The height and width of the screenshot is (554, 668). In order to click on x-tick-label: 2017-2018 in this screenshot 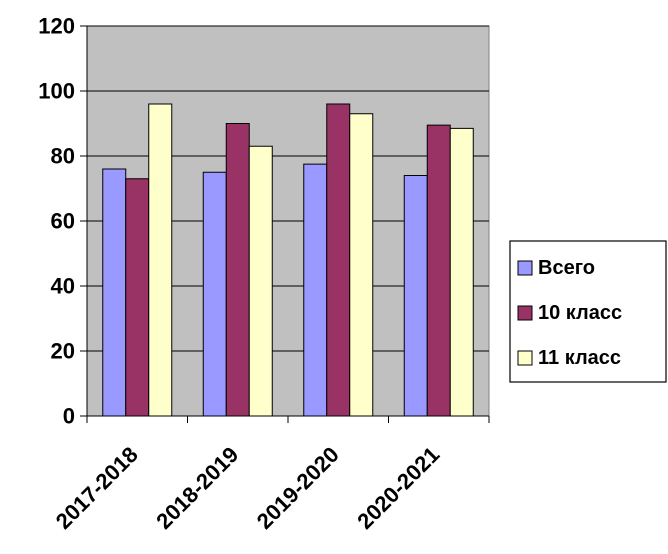, I will do `click(97, 488)`.